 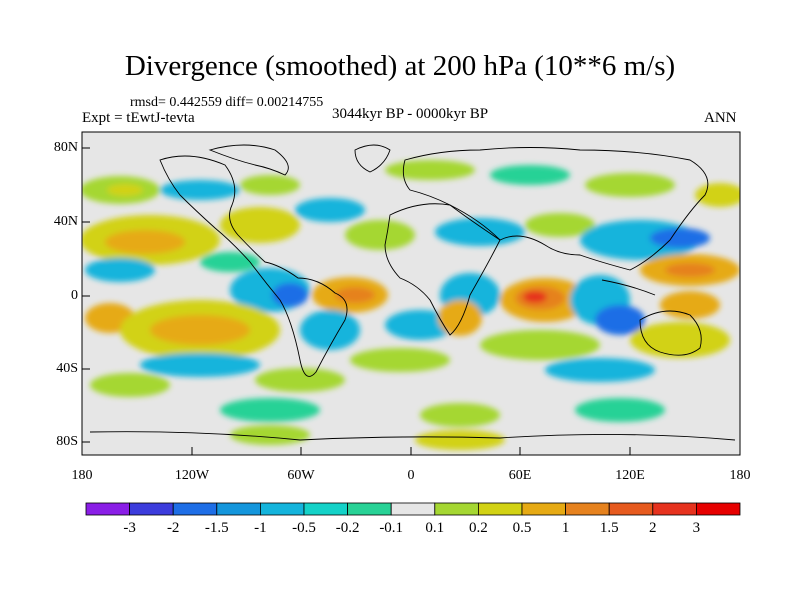 I want to click on colorbar-label: -0.5, so click(x=304, y=528).